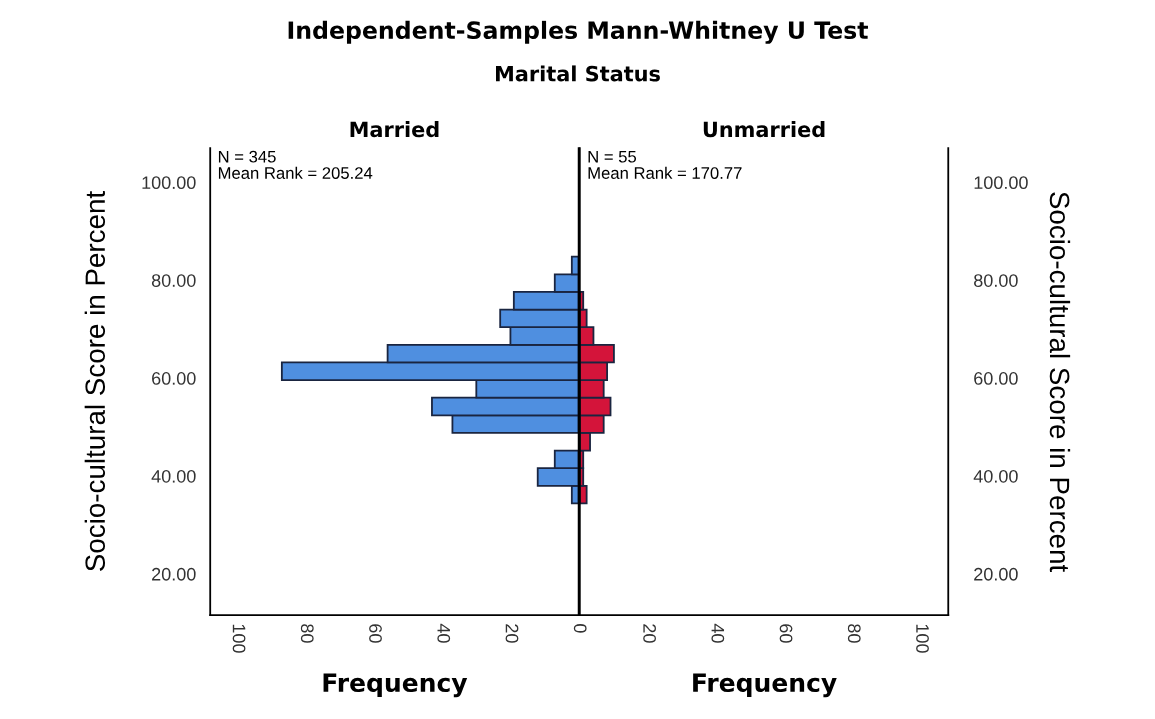 The width and height of the screenshot is (1155, 719). What do you see at coordinates (578, 32) in the screenshot?
I see `text: Independent-Samples Mann-Whitney U Test` at bounding box center [578, 32].